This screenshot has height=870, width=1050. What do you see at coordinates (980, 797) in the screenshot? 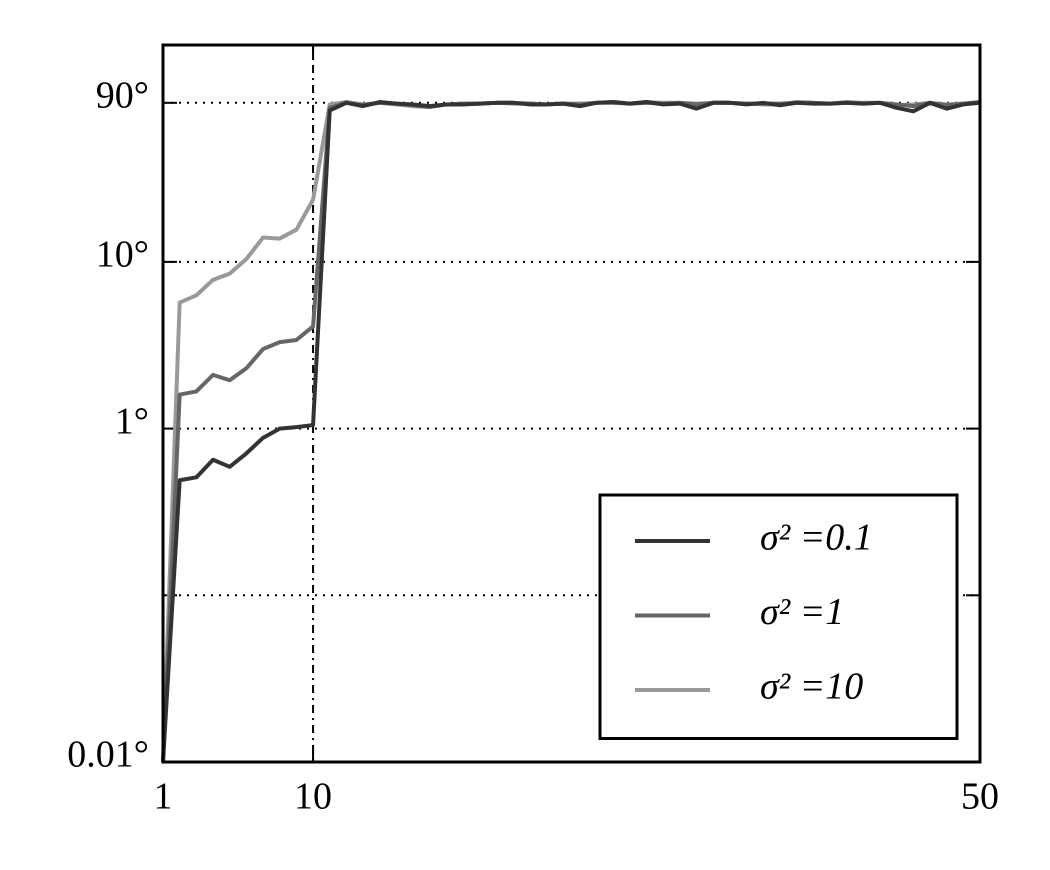
I see `x-tick-label: 50` at bounding box center [980, 797].